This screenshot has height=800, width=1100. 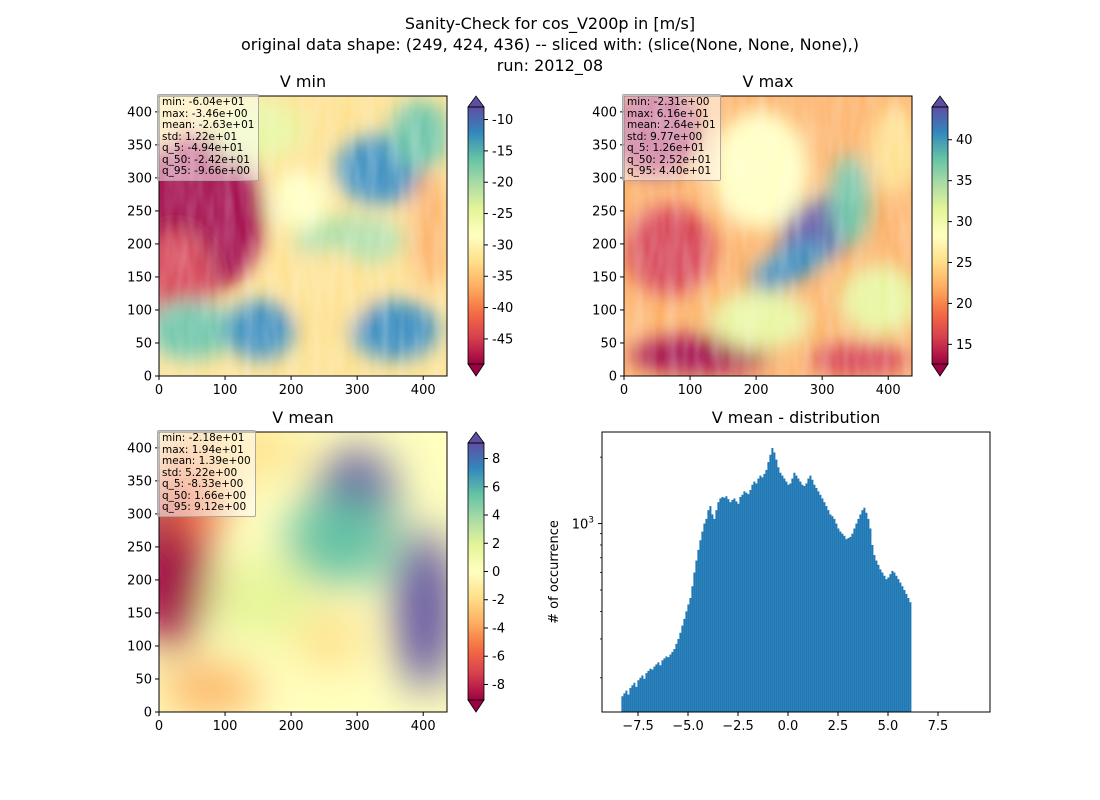 What do you see at coordinates (225, 726) in the screenshot?
I see `vmean-xtick-label: 100` at bounding box center [225, 726].